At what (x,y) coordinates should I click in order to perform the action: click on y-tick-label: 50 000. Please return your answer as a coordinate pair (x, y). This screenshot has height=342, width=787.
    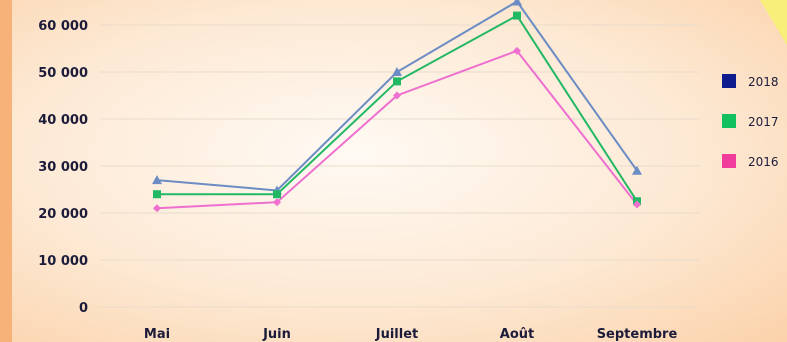
    Looking at the image, I should click on (63, 73).